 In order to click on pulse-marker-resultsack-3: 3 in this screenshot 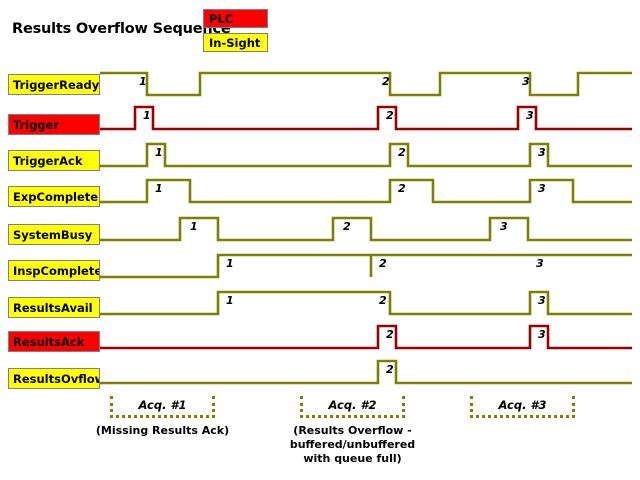, I will do `click(542, 334)`.